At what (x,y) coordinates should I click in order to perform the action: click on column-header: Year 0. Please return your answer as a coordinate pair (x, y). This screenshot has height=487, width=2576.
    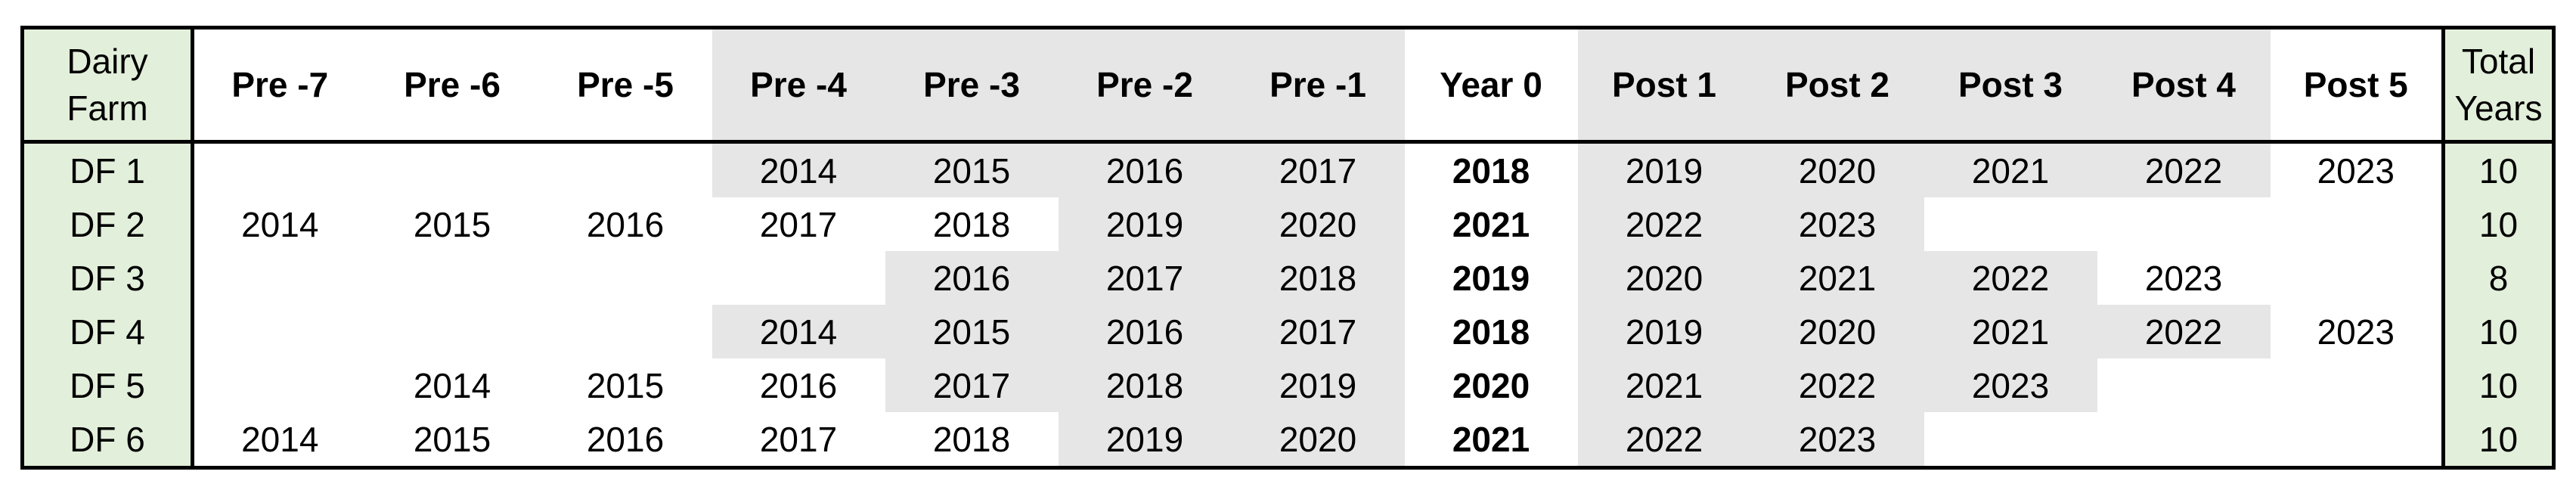
    Looking at the image, I should click on (1491, 85).